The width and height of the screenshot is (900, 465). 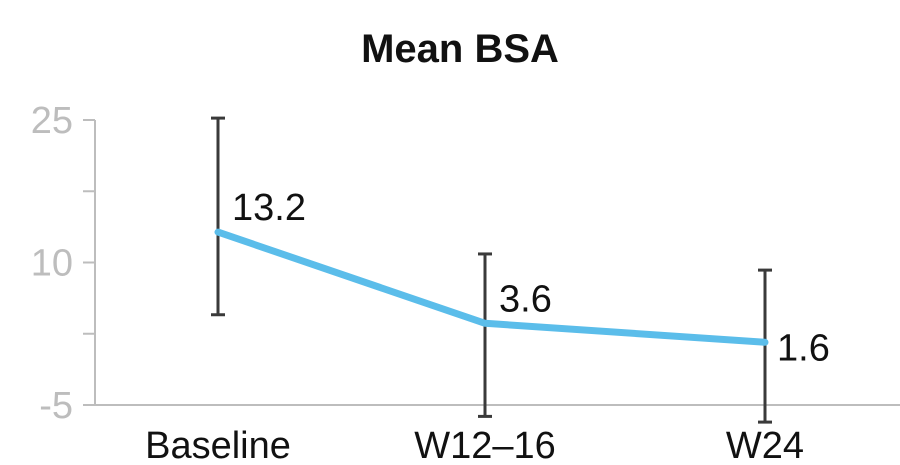 What do you see at coordinates (765, 445) in the screenshot?
I see `x-tick-label: W24` at bounding box center [765, 445].